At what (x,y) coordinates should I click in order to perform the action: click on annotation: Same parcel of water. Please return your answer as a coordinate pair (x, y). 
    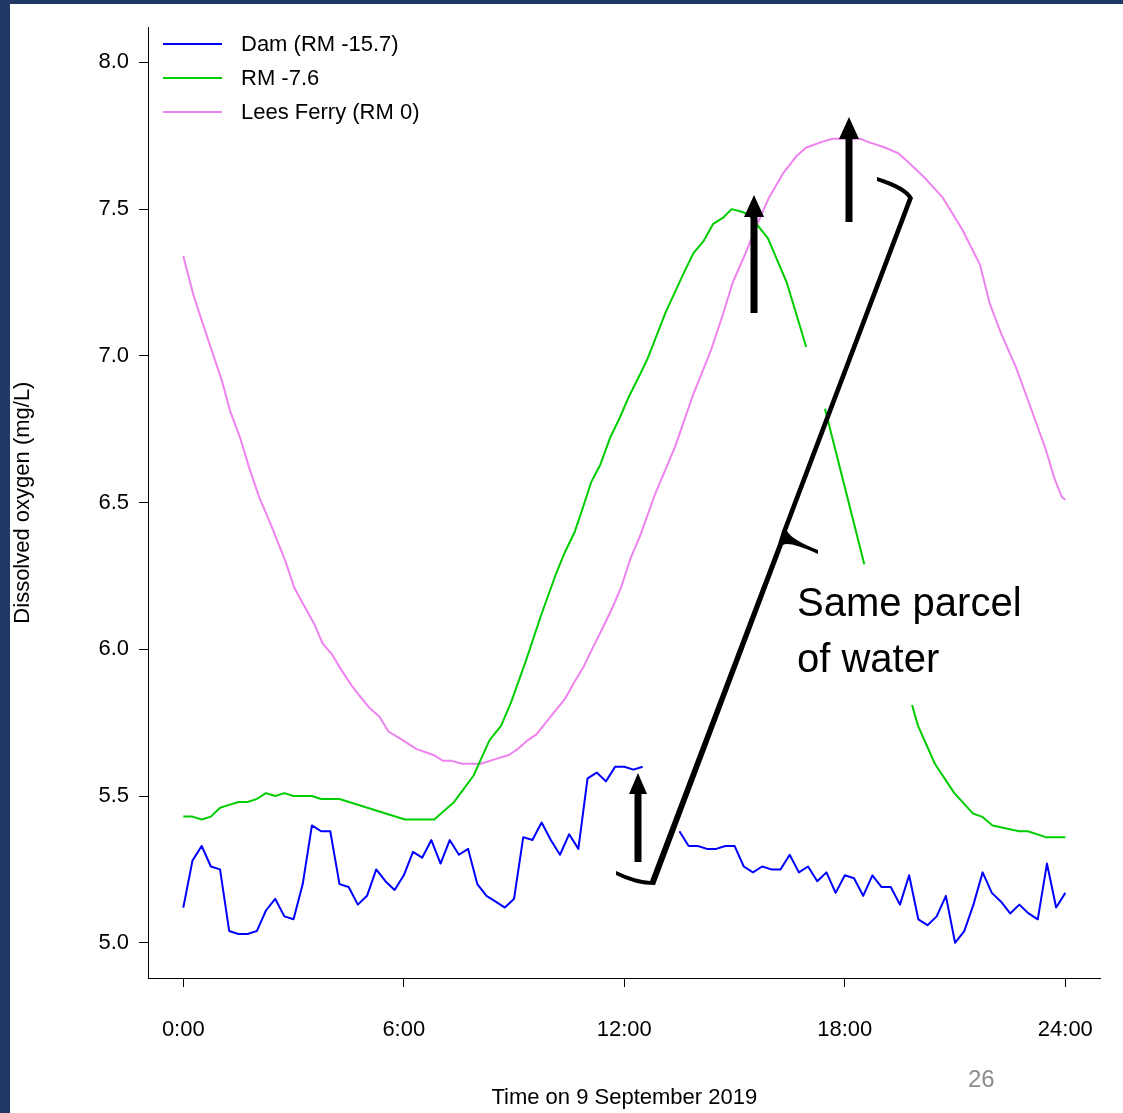
    Looking at the image, I should click on (910, 630).